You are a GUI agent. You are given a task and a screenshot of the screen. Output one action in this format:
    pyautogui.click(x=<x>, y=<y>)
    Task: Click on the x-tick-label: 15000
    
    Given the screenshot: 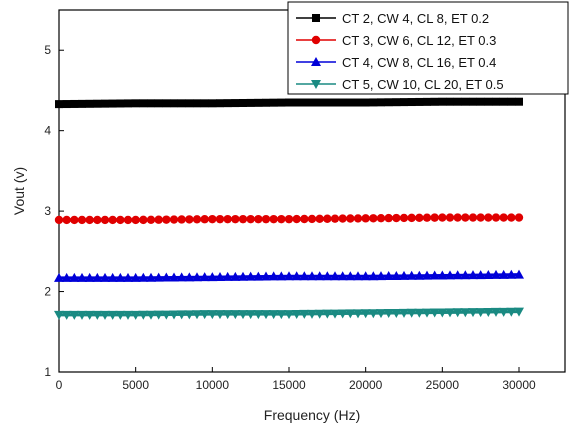 What is the action you would take?
    pyautogui.click(x=289, y=385)
    